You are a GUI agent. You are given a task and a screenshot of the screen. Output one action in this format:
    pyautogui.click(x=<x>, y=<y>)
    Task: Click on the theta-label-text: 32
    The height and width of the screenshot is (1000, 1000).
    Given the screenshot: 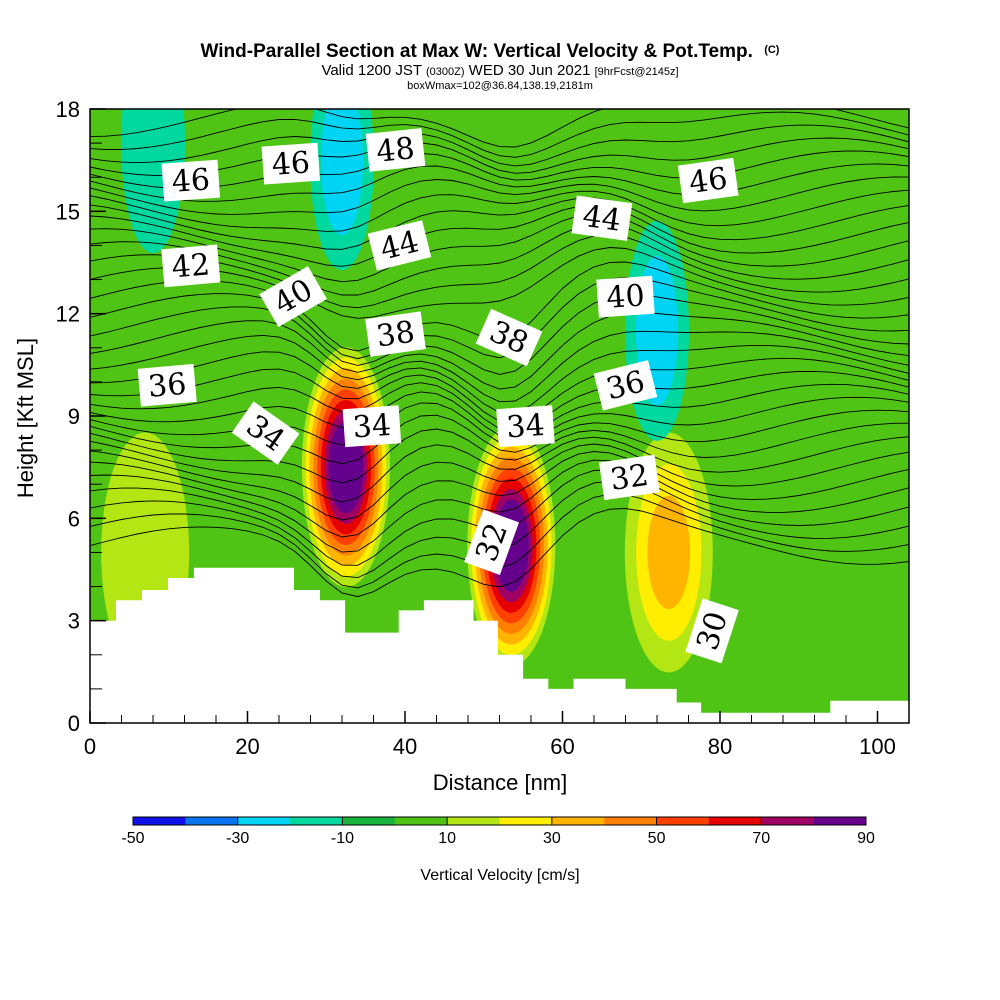 What is the action you would take?
    pyautogui.click(x=629, y=478)
    